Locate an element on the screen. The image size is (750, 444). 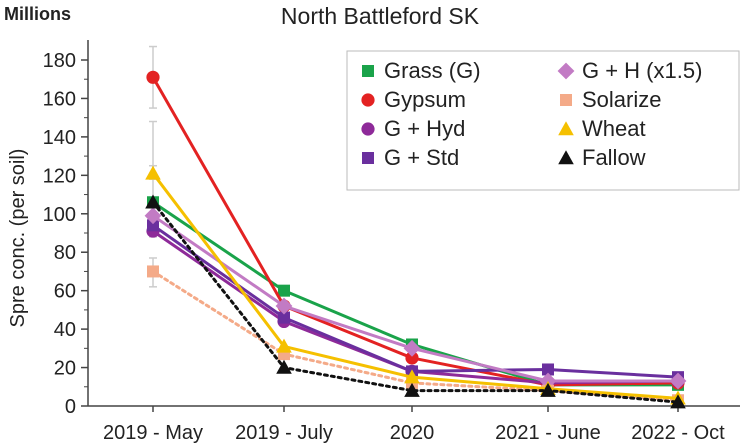
x-tick-label: 2019 - May is located at coordinates (153, 433).